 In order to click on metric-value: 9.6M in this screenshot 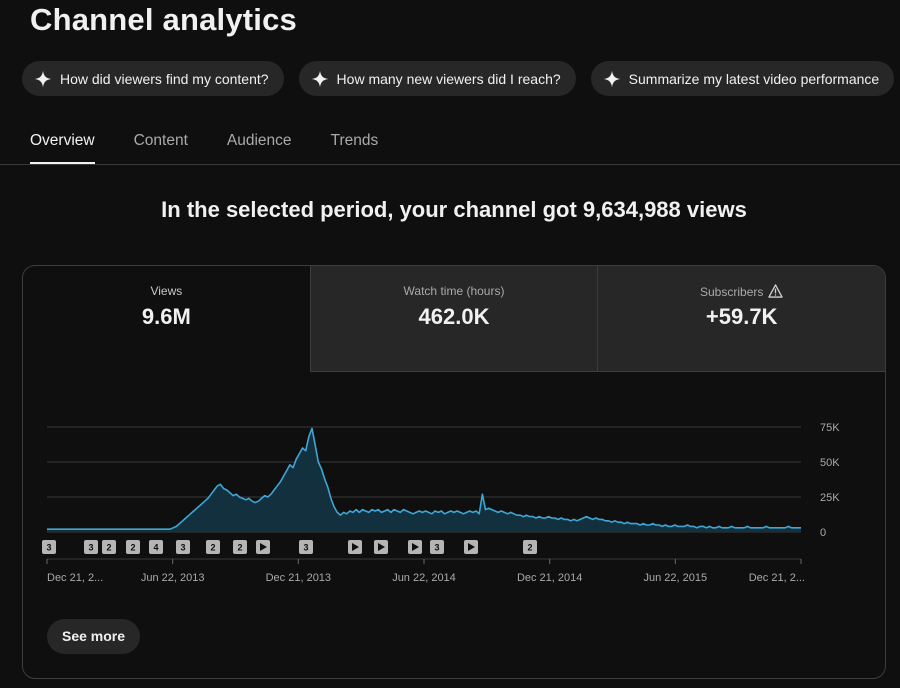, I will do `click(166, 316)`.